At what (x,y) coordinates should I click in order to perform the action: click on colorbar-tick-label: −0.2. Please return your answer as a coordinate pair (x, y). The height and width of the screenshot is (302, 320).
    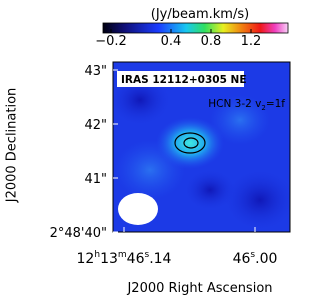
    Looking at the image, I should click on (111, 41).